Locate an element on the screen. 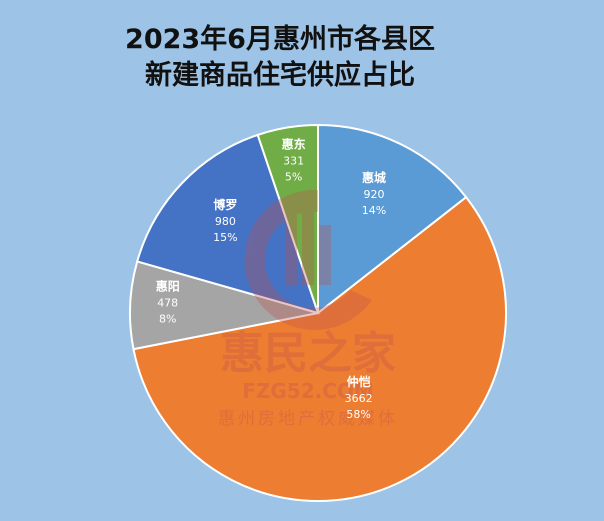 Image resolution: width=604 pixels, height=521 pixels. slice-label-name: 惠东 is located at coordinates (294, 144).